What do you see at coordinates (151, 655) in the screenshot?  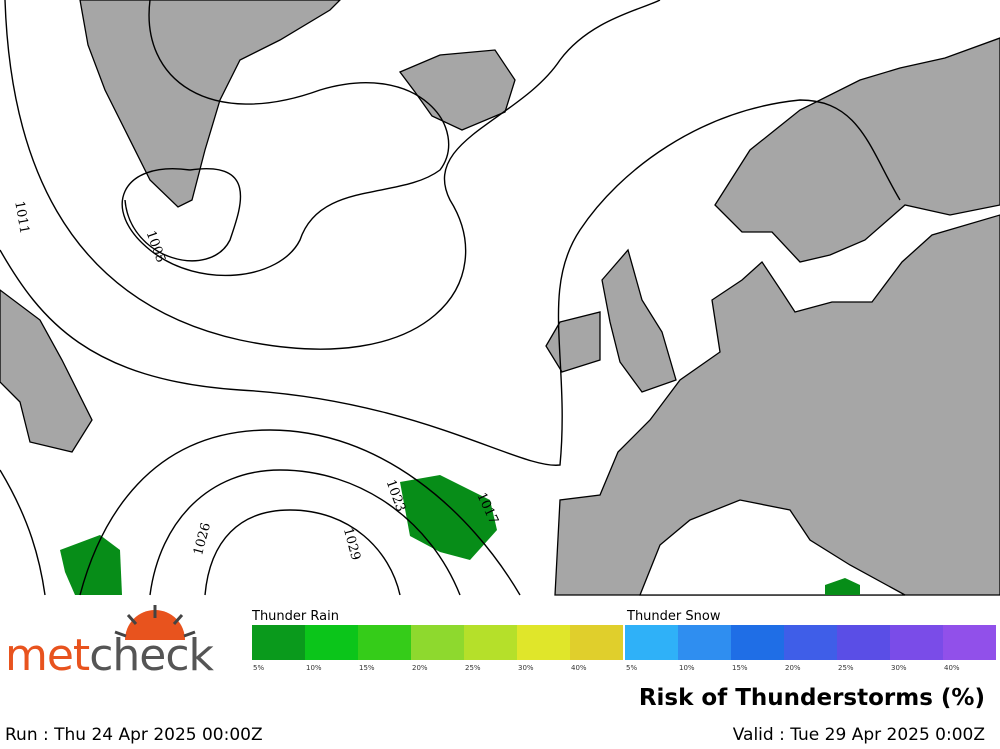 I see `logo-check: check` at bounding box center [151, 655].